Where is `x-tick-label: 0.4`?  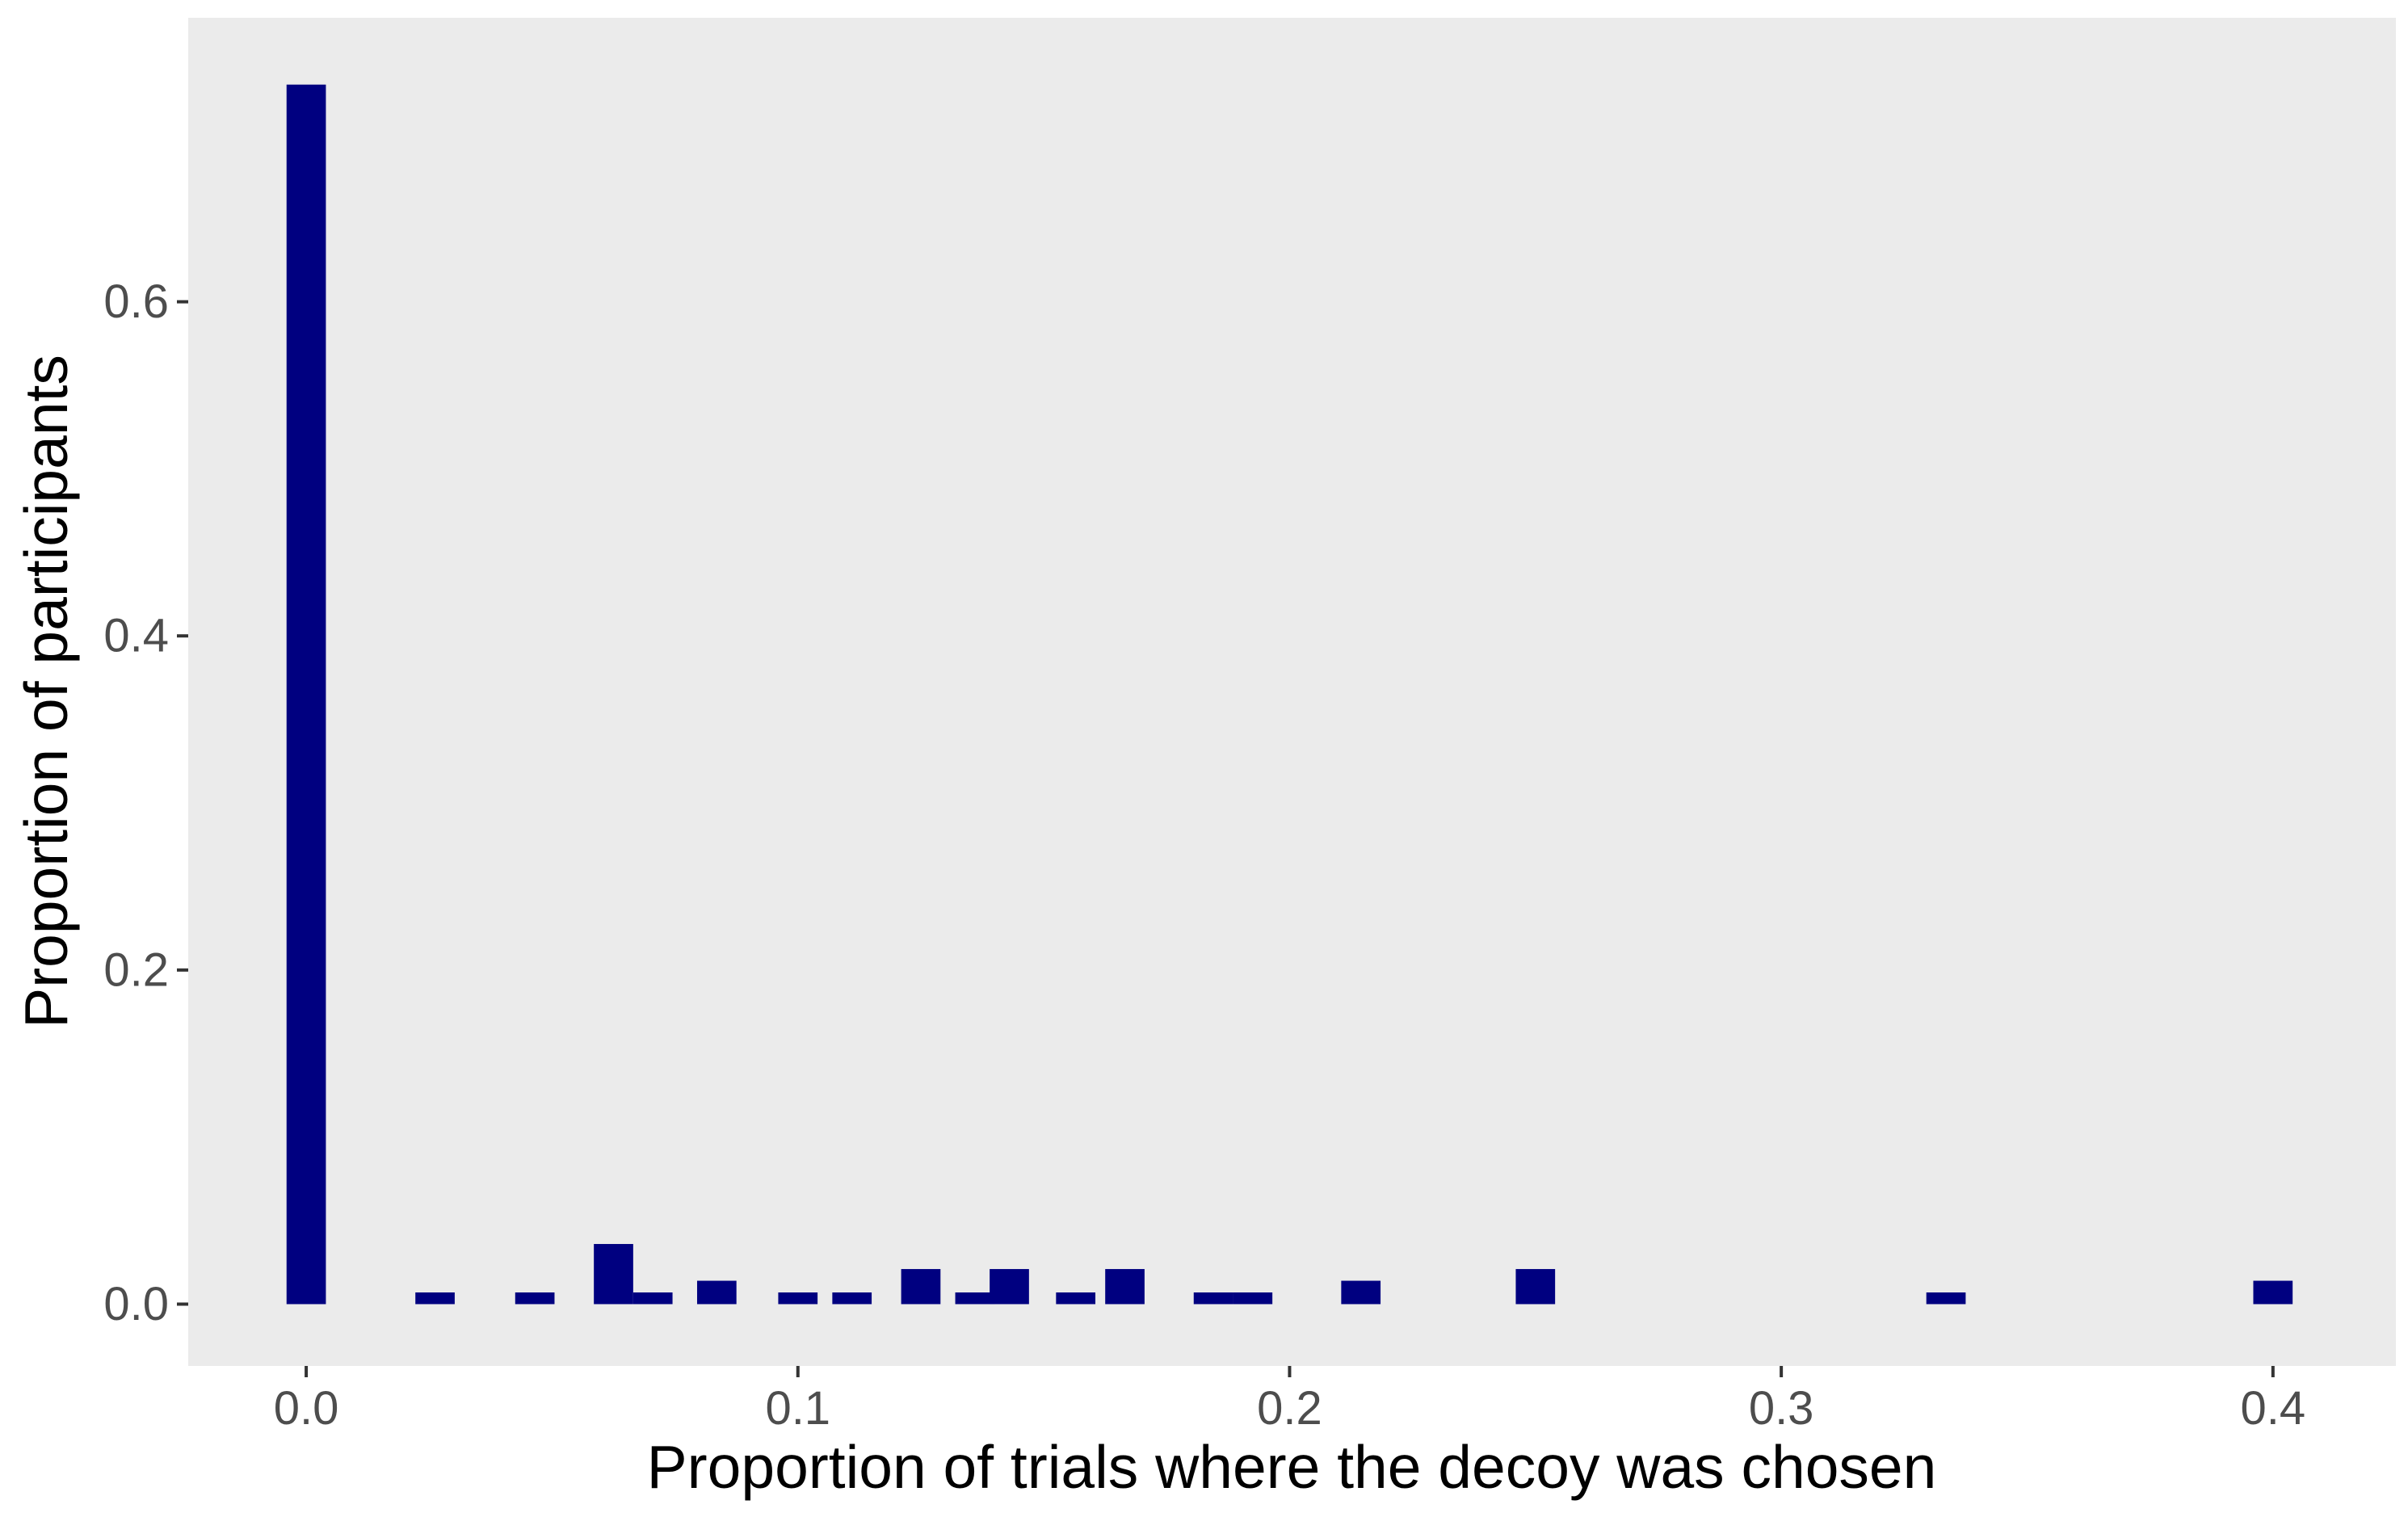
x-tick-label: 0.4 is located at coordinates (2273, 1409).